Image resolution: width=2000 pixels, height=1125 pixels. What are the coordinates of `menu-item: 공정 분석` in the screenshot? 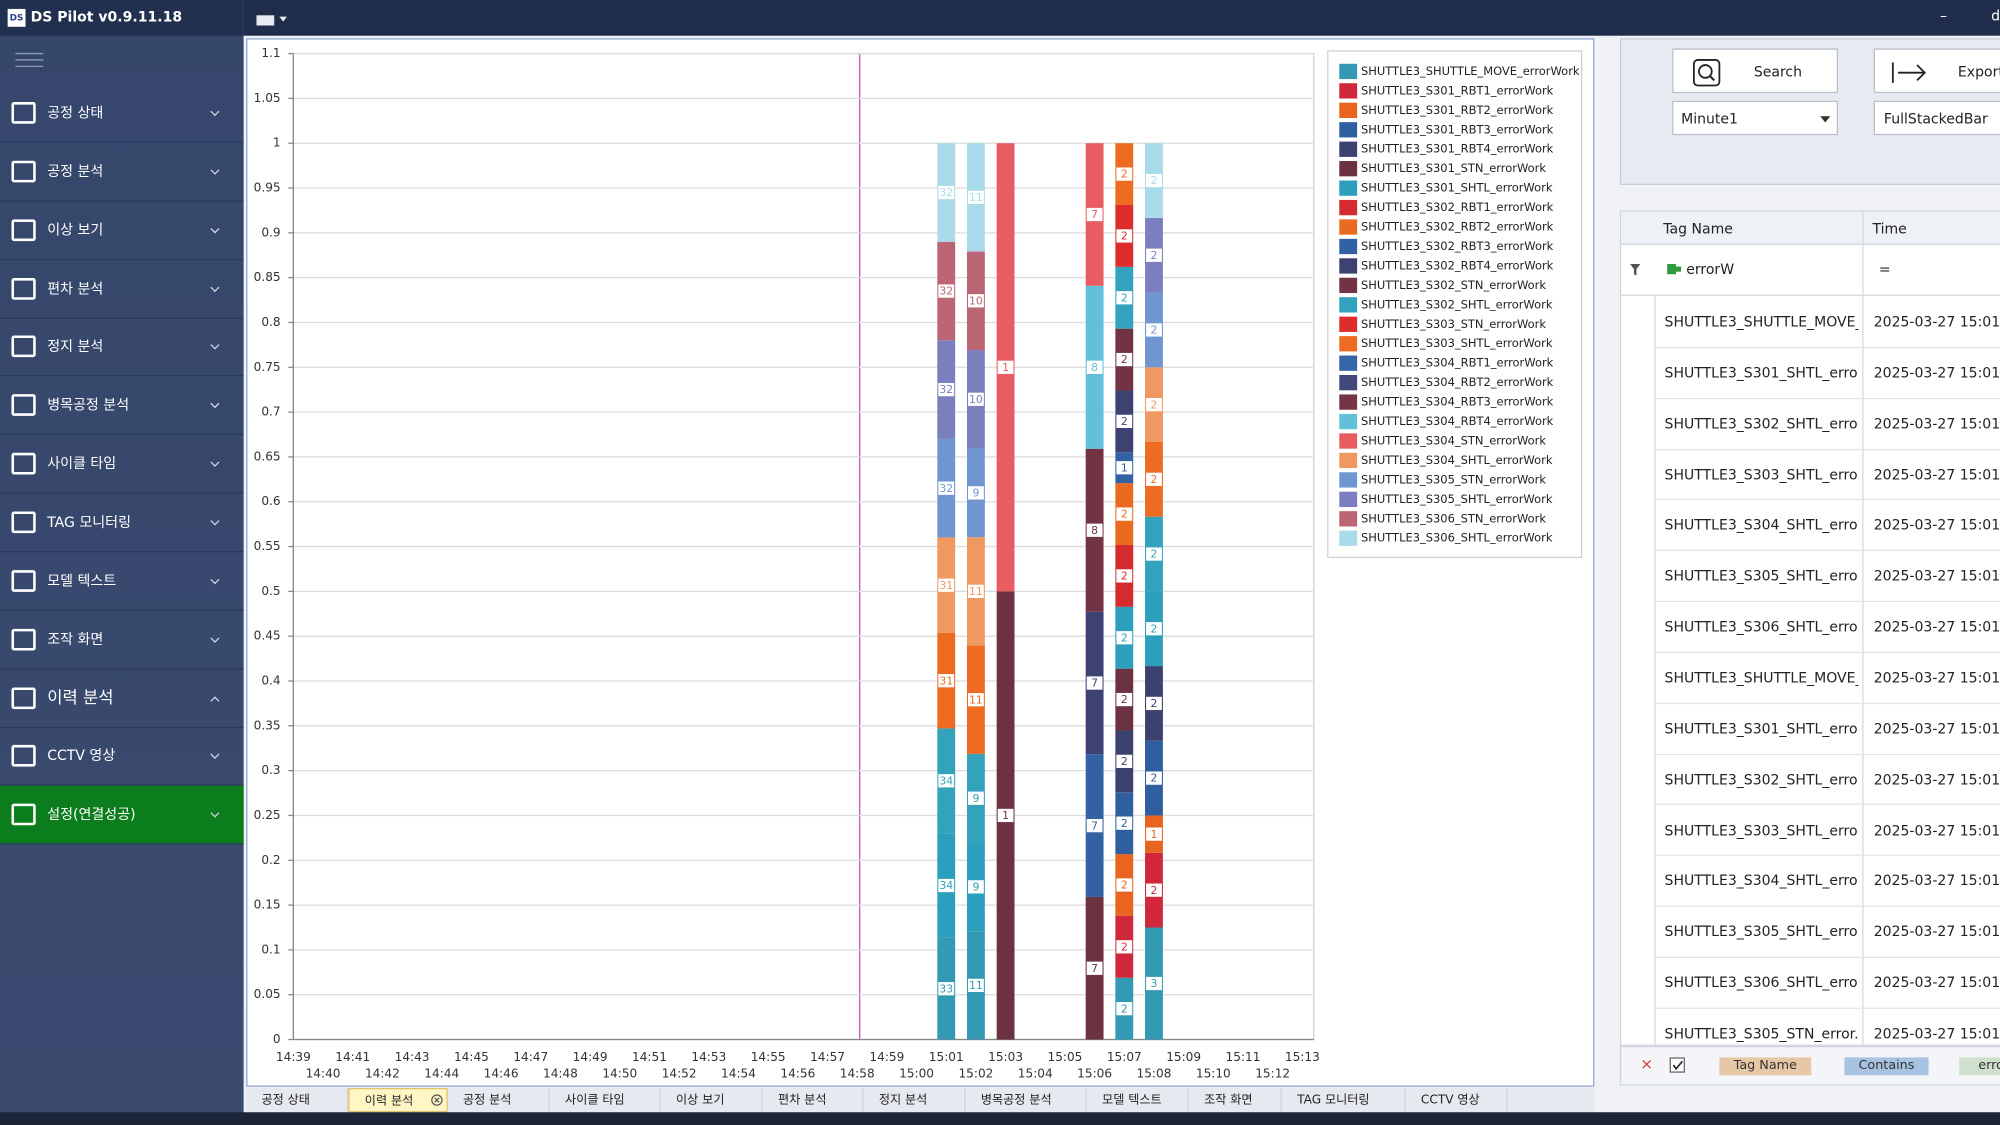 It's located at (122, 172).